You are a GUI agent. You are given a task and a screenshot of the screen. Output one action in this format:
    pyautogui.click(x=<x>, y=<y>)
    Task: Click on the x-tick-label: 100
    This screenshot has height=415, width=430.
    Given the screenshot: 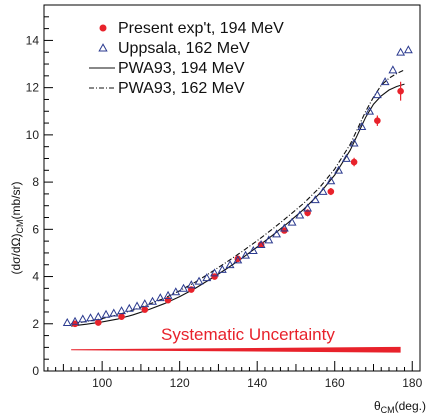 What is the action you would take?
    pyautogui.click(x=102, y=383)
    